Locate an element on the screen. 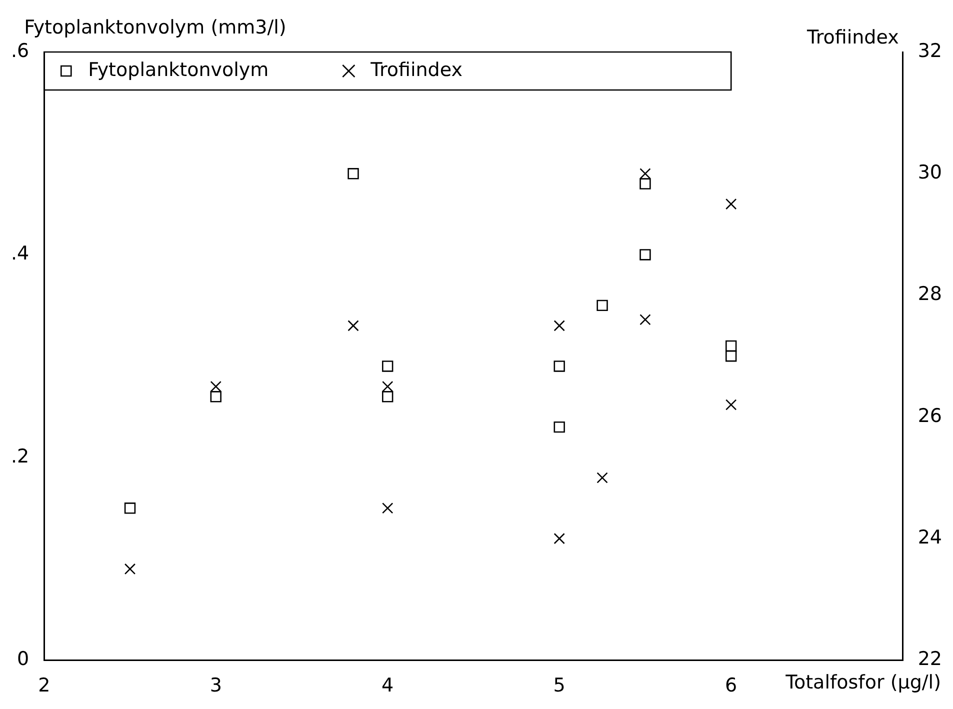 The width and height of the screenshot is (953, 709). y-tick-label: 0 is located at coordinates (23, 659).